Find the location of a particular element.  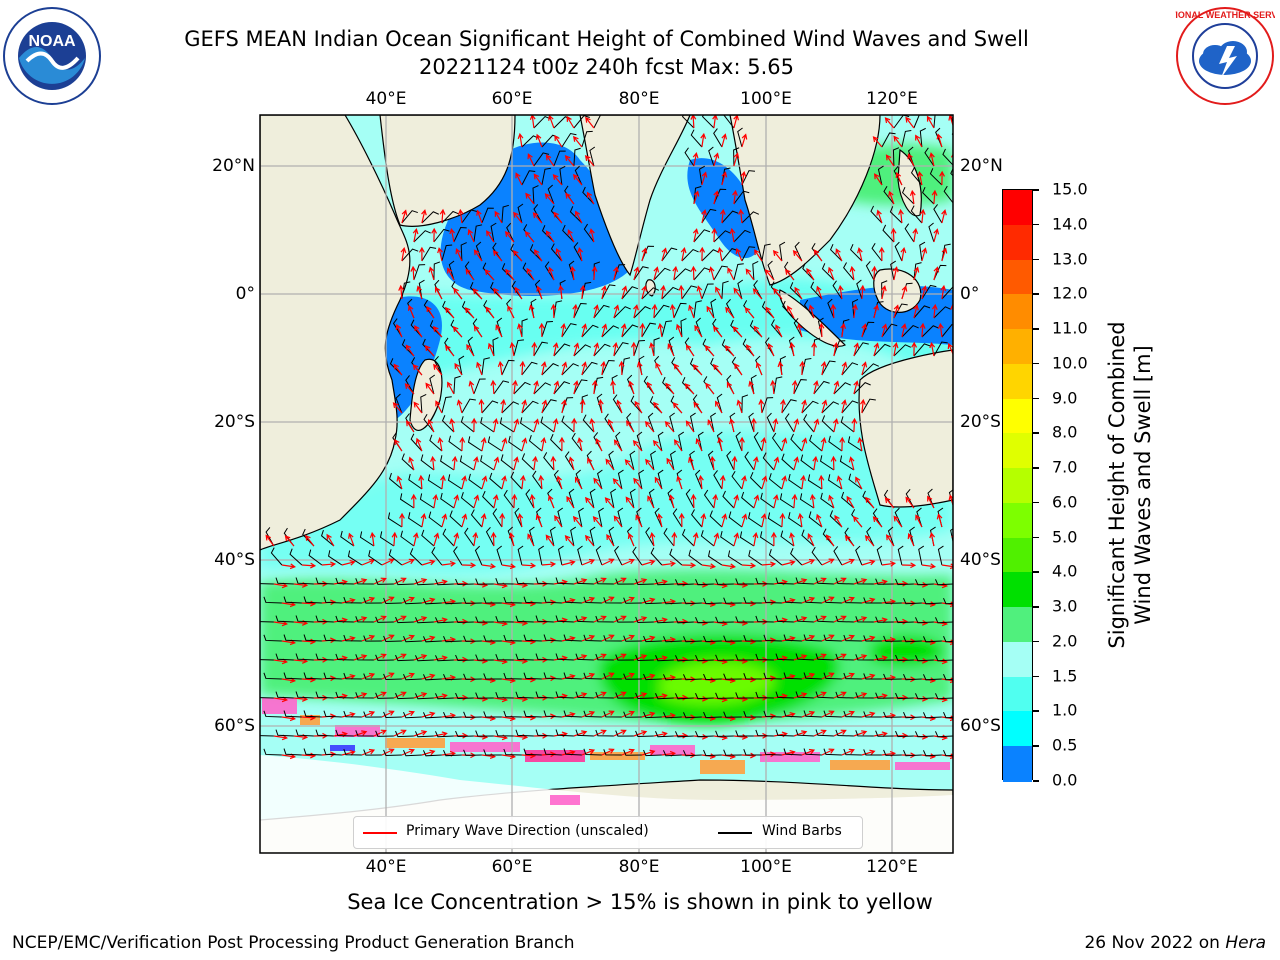

wave-band-3-4m is located at coordinates (606, 646).